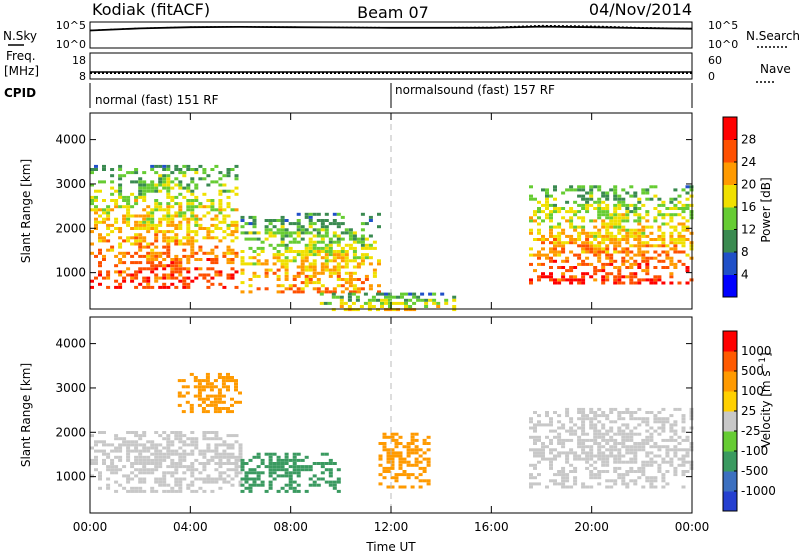  I want to click on colorbar-segment, so click(730, 481).